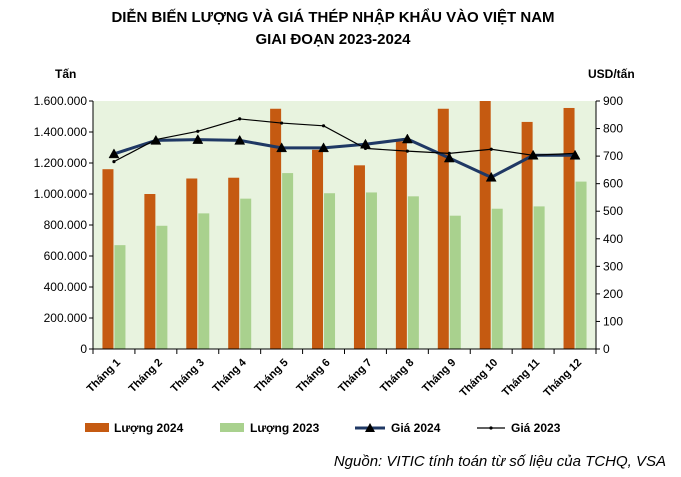 The image size is (681, 477). What do you see at coordinates (333, 39) in the screenshot?
I see `chart-title-line2: GIAI ĐOẠN 2023-2024` at bounding box center [333, 39].